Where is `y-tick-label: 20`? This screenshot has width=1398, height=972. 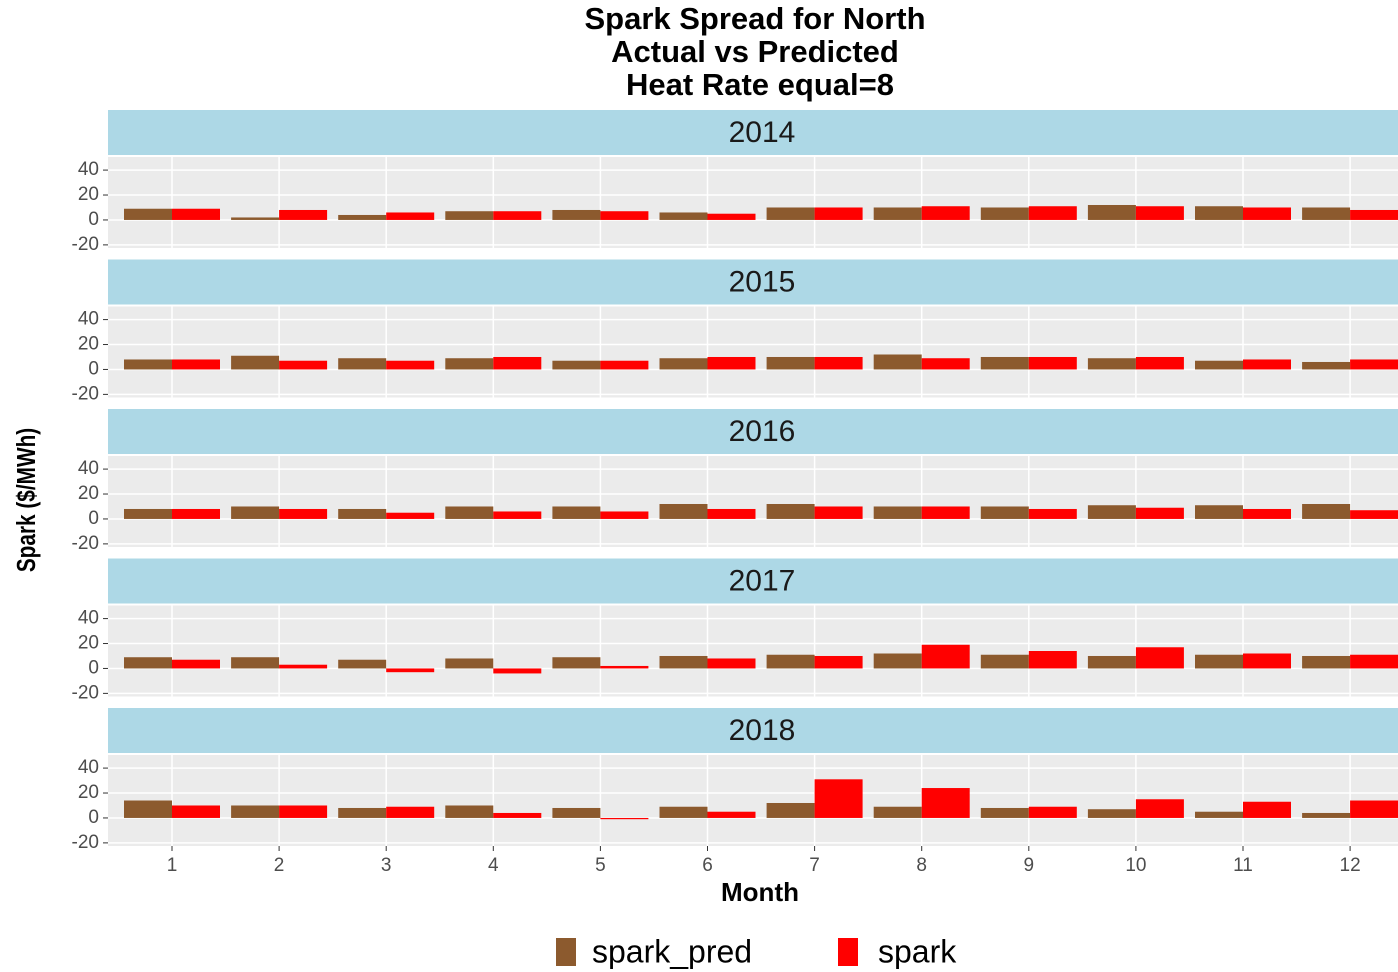 y-tick-label: 20 is located at coordinates (88, 643).